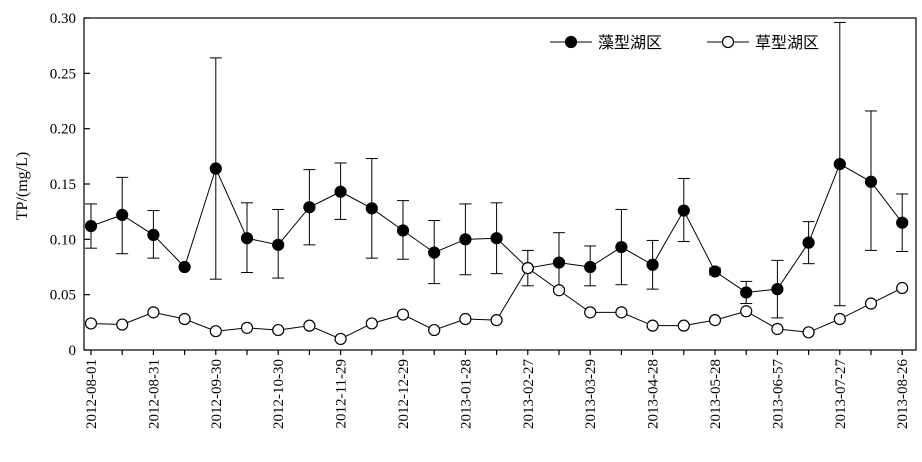 This screenshot has height=462, width=922. What do you see at coordinates (529, 394) in the screenshot?
I see `x-tick-label: 2013-02-27` at bounding box center [529, 394].